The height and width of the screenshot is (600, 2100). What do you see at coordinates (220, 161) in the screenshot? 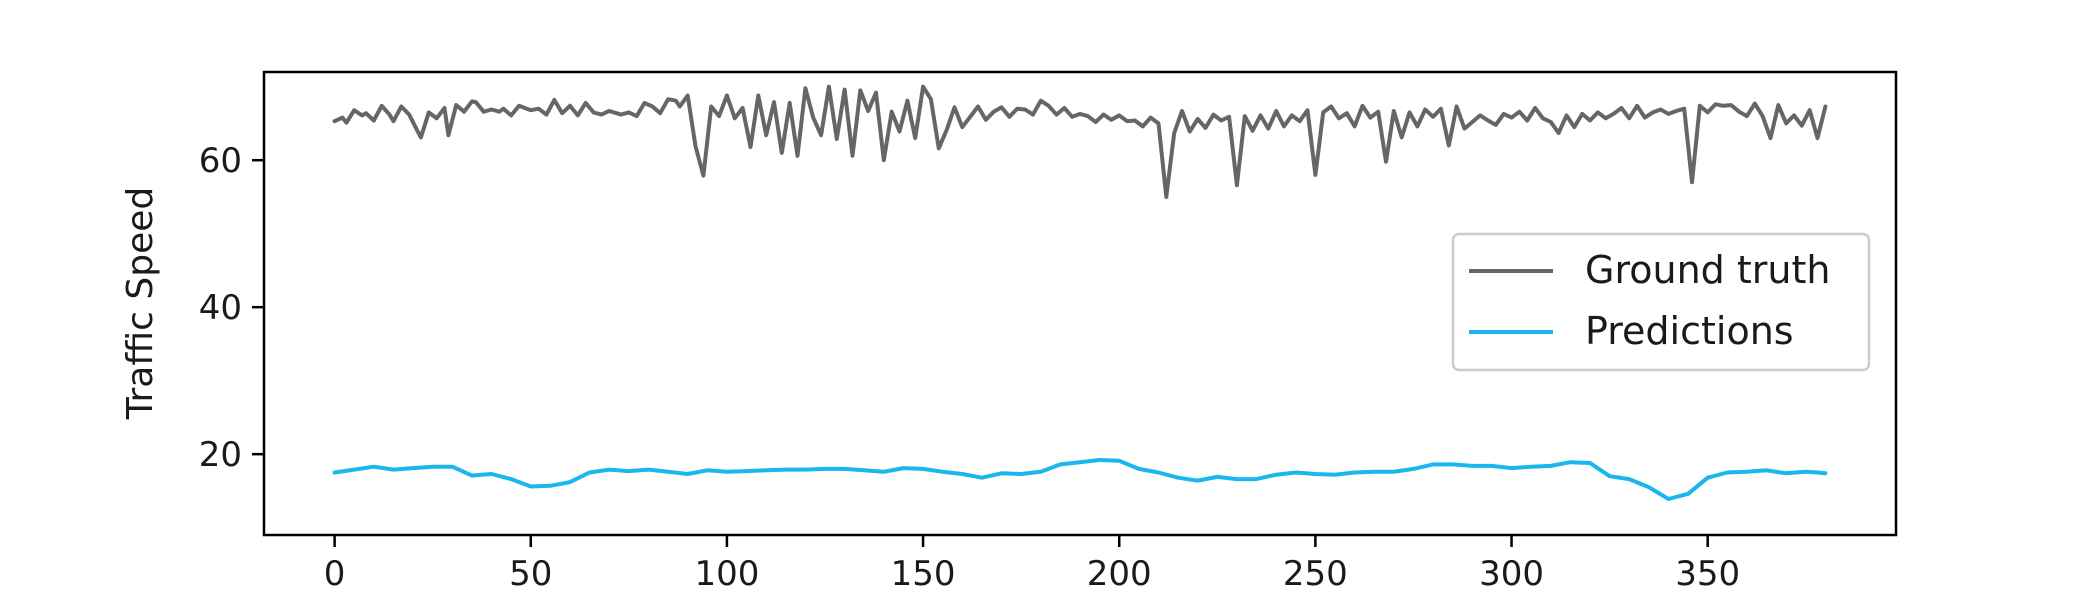
I see `y-tick-label: 60` at bounding box center [220, 161].